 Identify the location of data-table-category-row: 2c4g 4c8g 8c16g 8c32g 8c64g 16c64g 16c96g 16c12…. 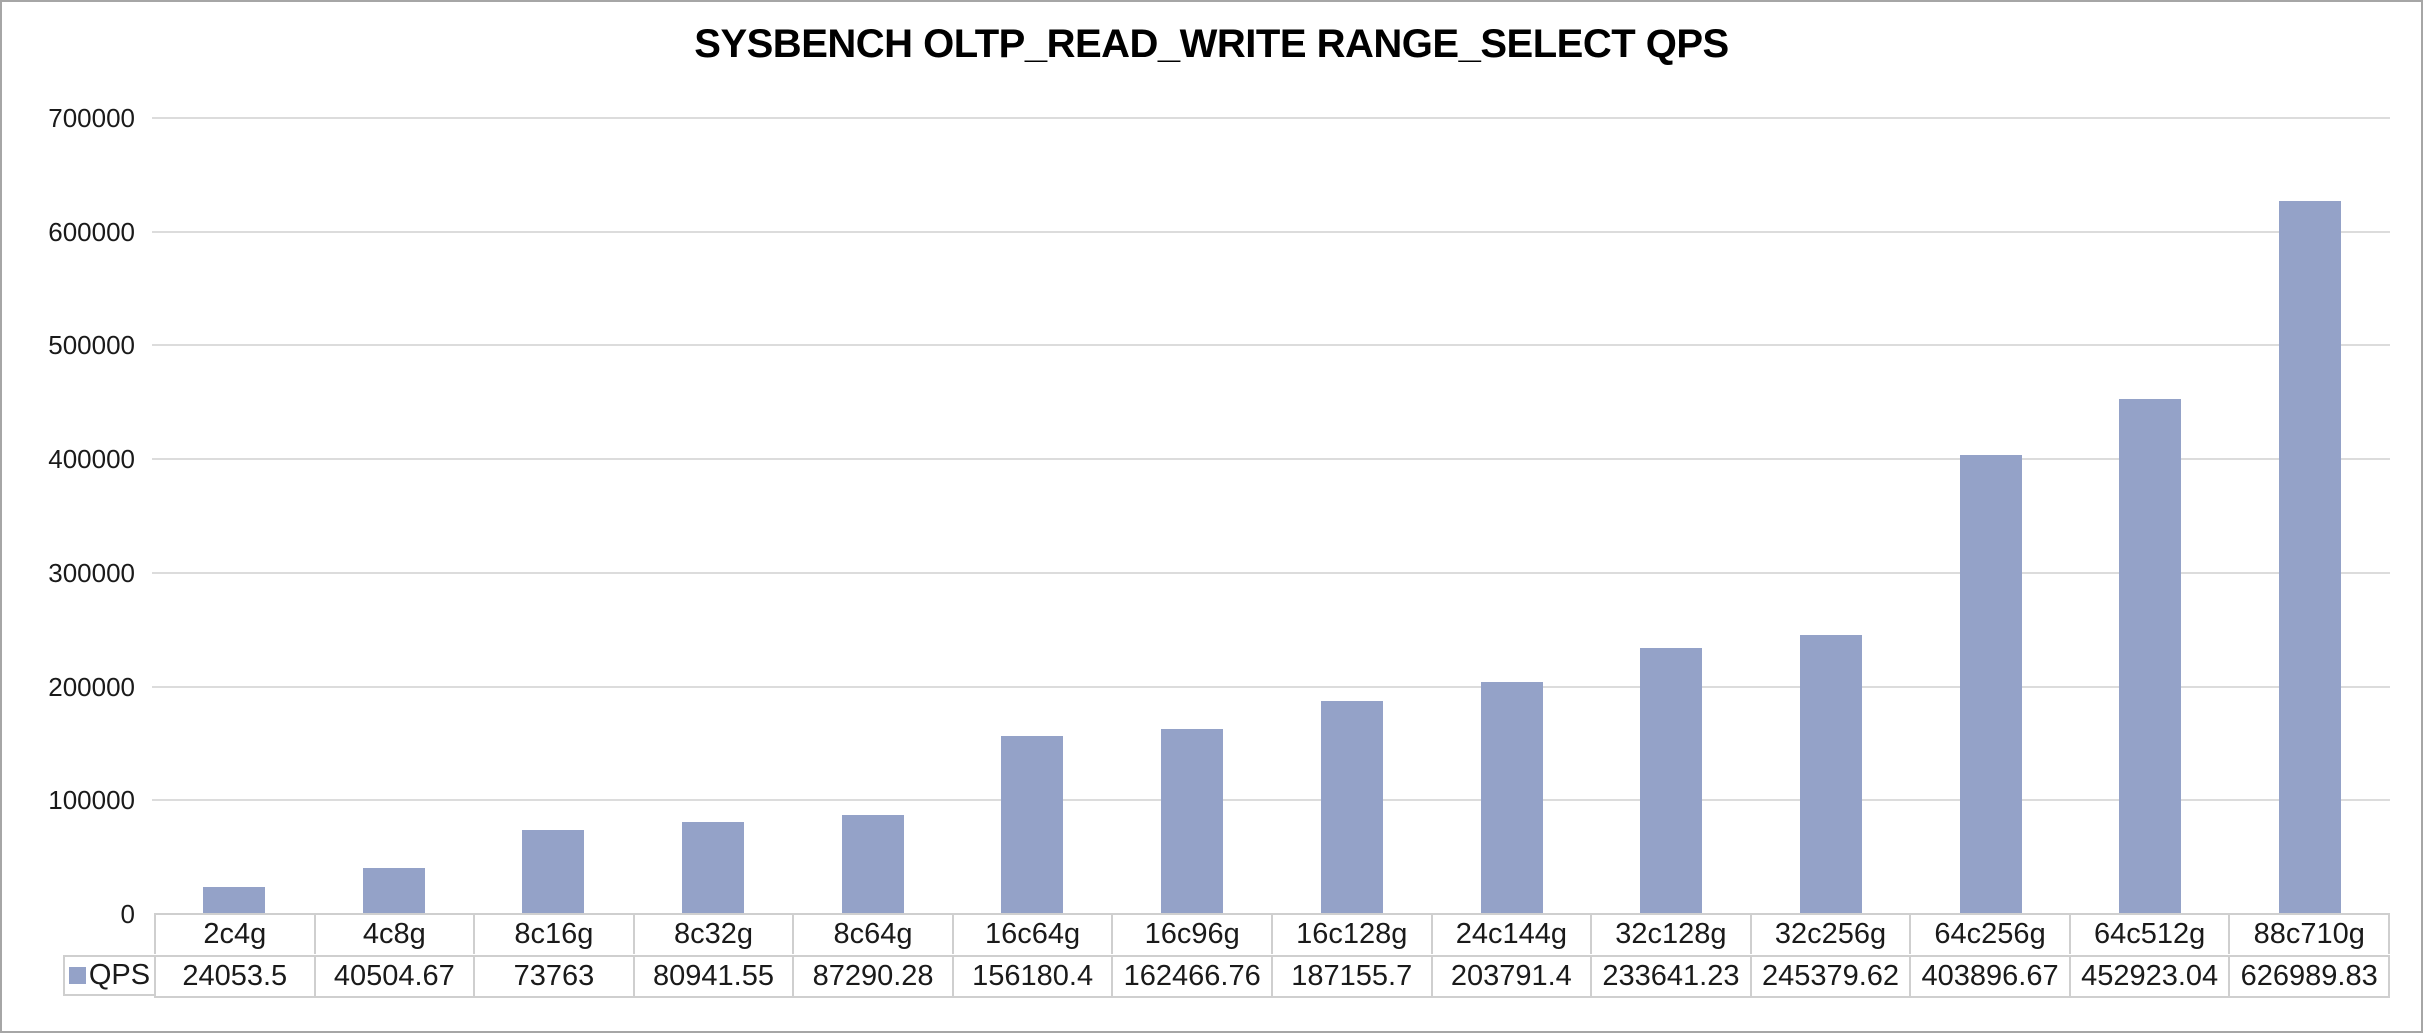
(1272, 933).